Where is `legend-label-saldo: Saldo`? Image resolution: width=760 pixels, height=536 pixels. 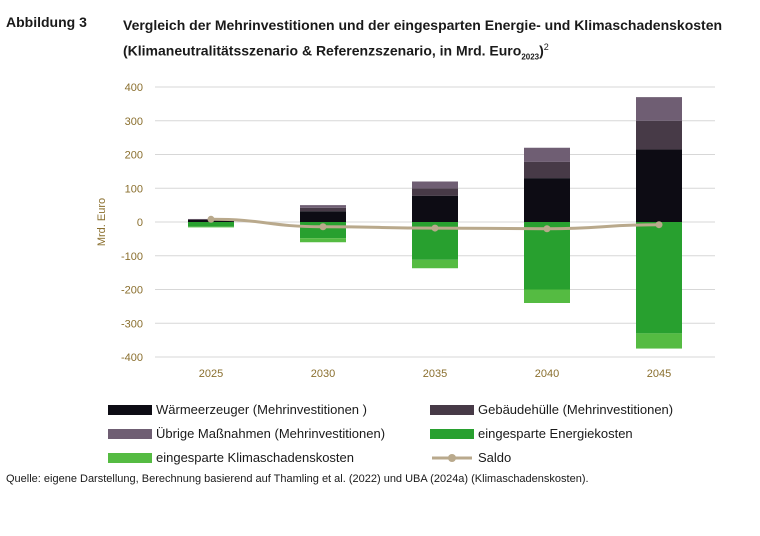 legend-label-saldo: Saldo is located at coordinates (495, 457).